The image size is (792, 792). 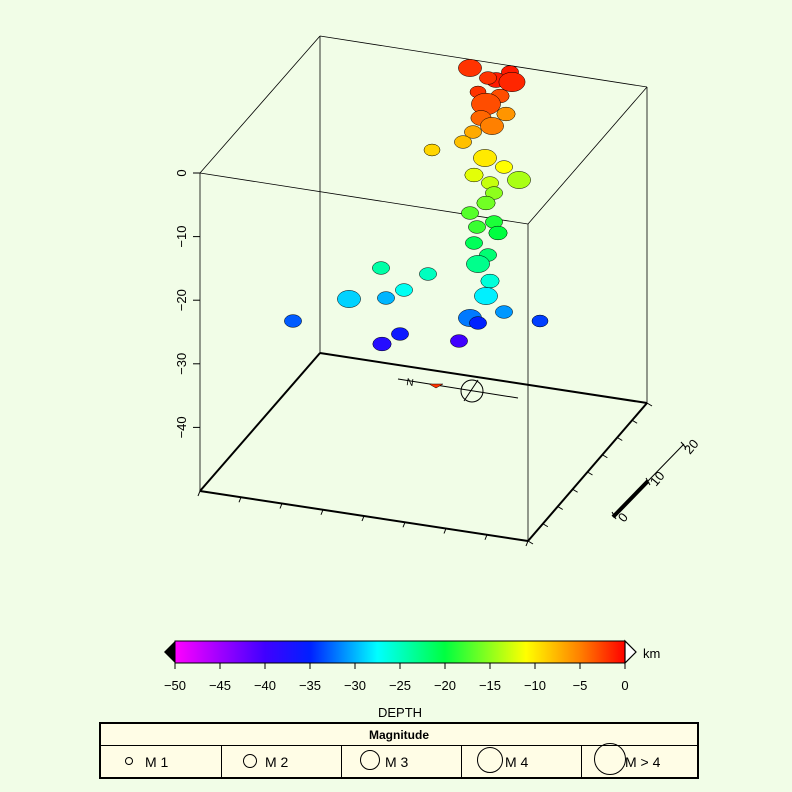 I want to click on colorbar-tick-label: −40, so click(x=265, y=685).